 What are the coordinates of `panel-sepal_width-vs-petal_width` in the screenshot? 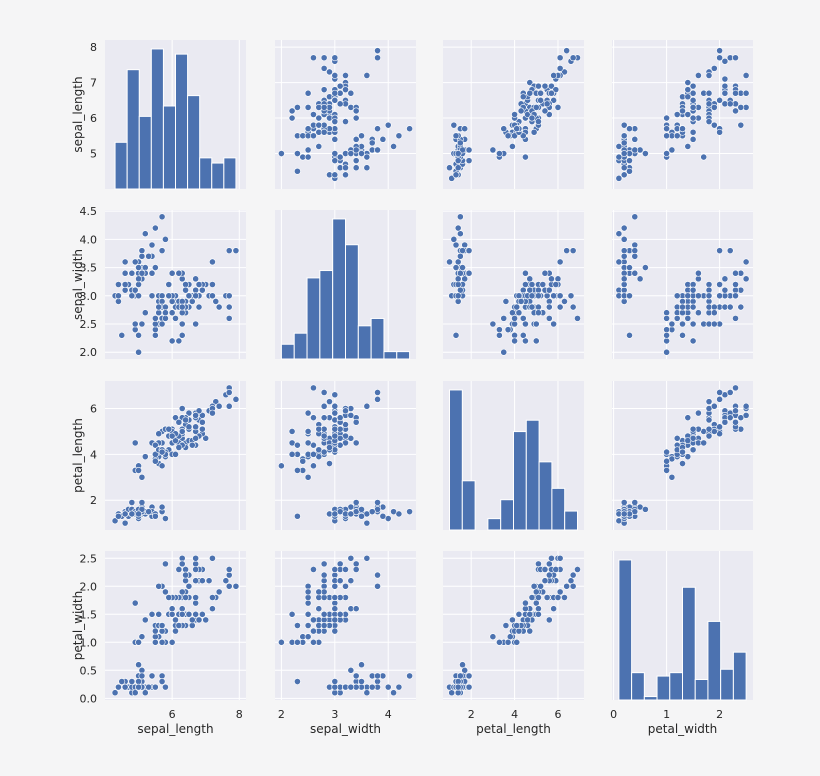 It's located at (682, 284).